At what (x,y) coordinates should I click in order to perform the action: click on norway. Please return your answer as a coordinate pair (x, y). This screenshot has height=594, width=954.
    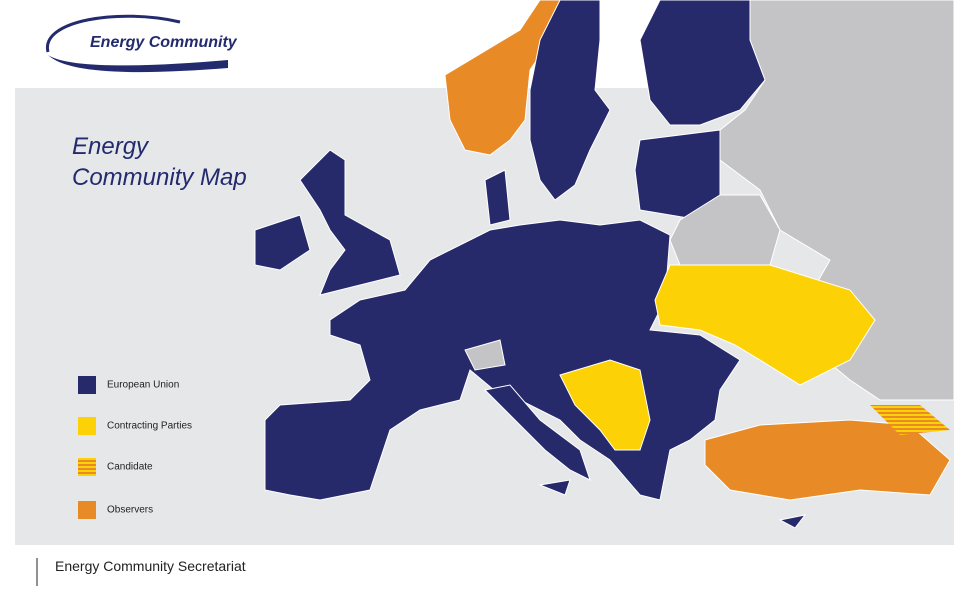
    Looking at the image, I should click on (502, 78).